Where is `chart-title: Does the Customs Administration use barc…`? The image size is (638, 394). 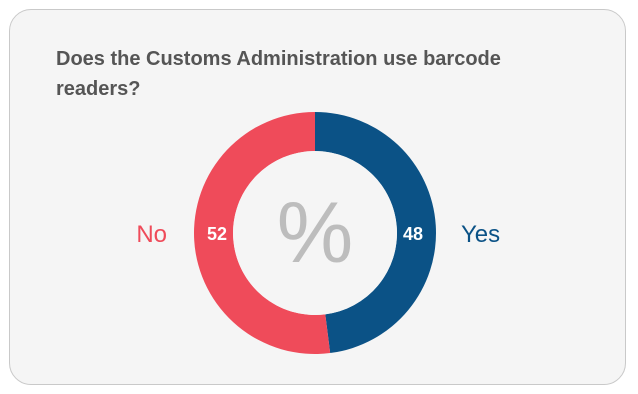 chart-title: Does the Customs Administration use barc… is located at coordinates (278, 74).